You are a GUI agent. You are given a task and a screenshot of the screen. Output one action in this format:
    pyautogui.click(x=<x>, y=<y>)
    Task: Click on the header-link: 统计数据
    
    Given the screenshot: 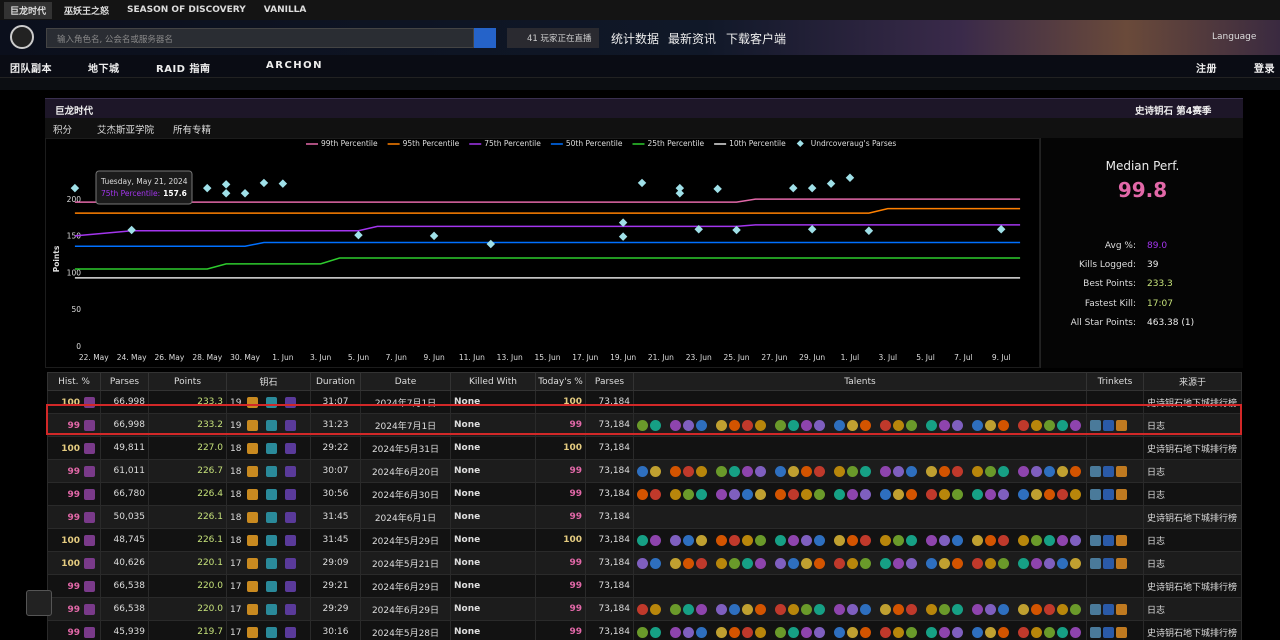 What is the action you would take?
    pyautogui.click(x=635, y=39)
    